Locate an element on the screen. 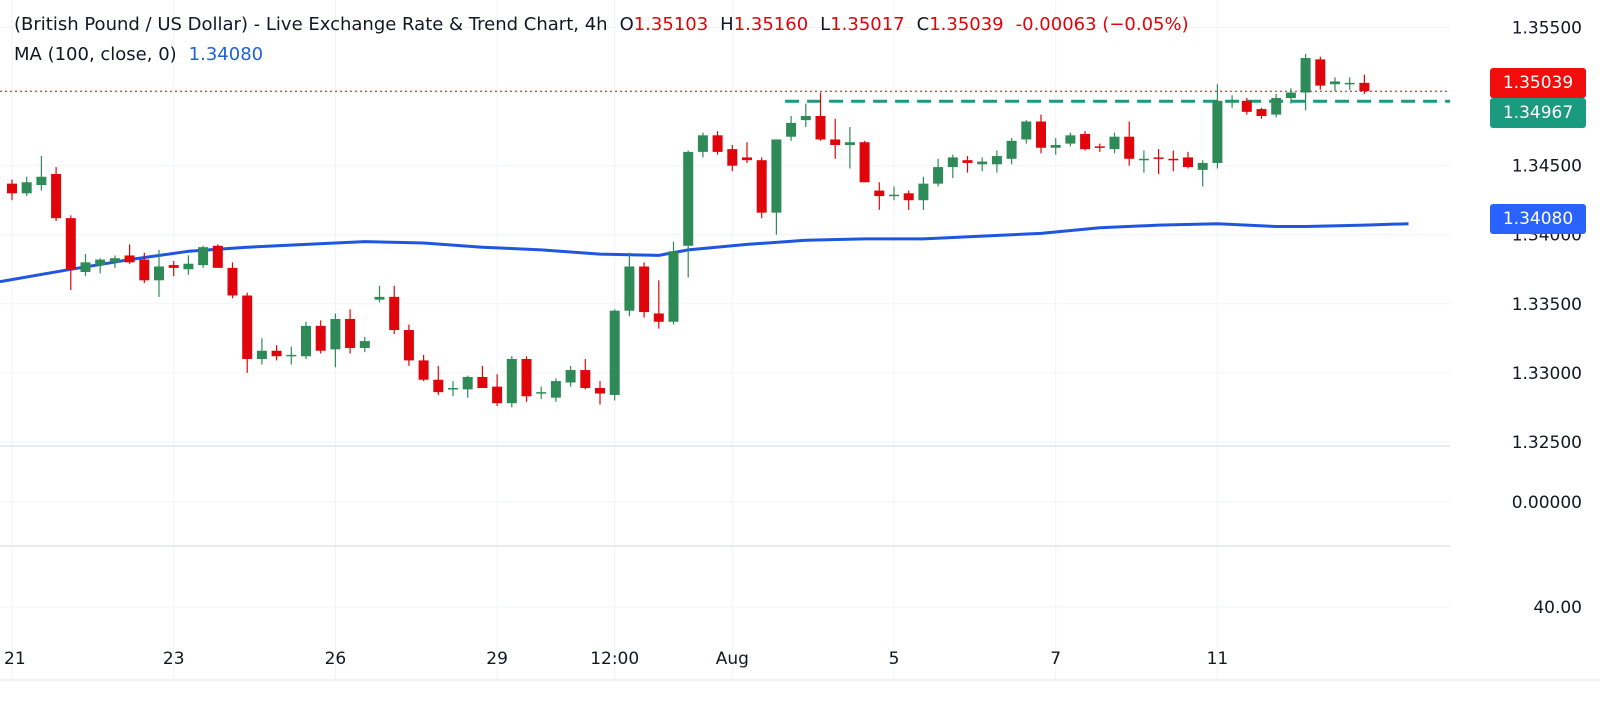 The width and height of the screenshot is (1600, 717). y-tick-label: 1.33000 is located at coordinates (1547, 374).